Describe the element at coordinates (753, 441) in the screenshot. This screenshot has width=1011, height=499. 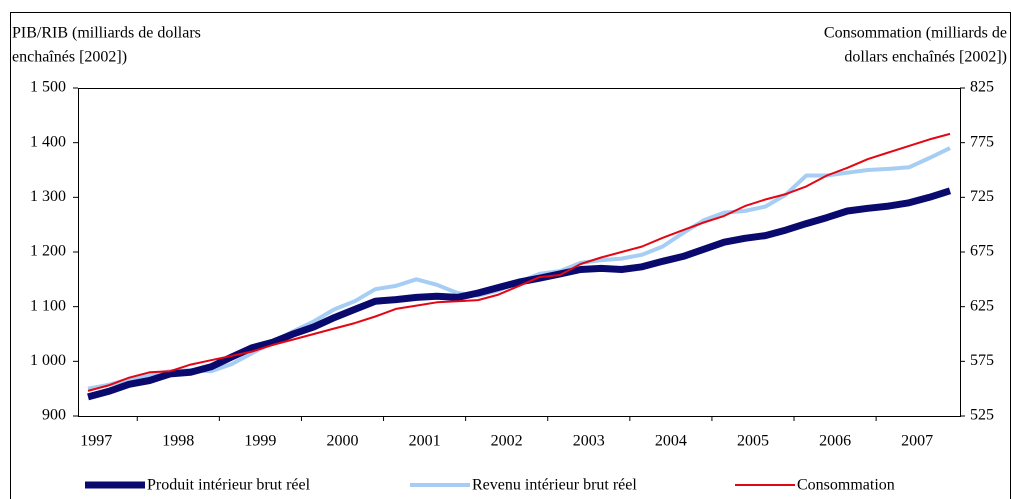
I see `x-tick-label: 2005` at that location.